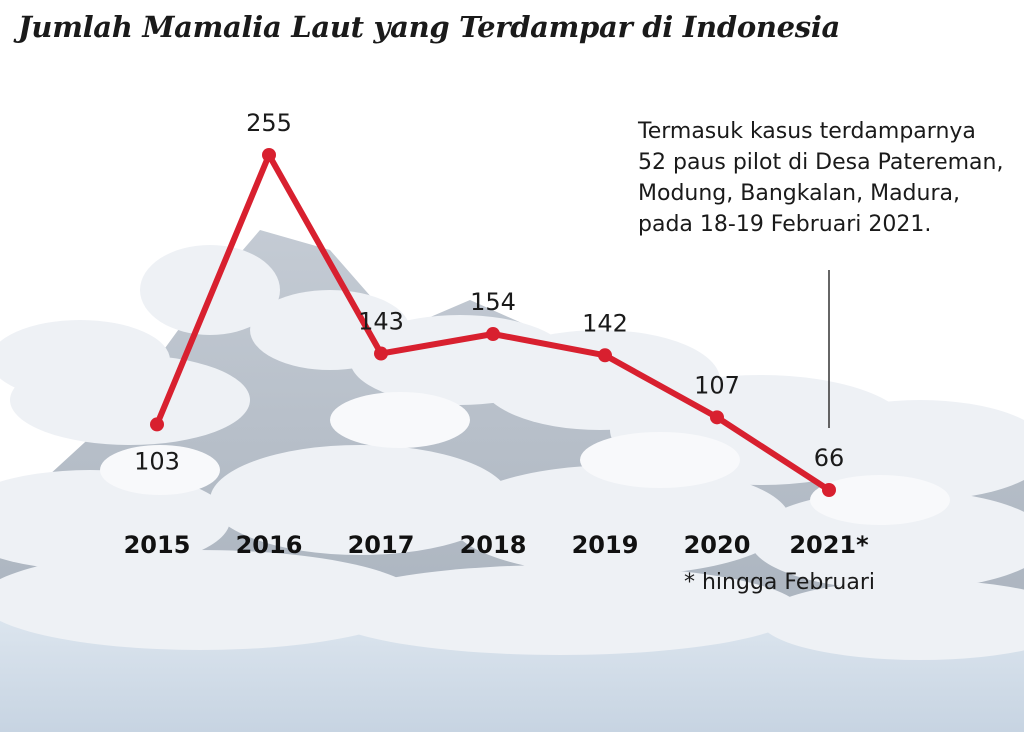  I want to click on annotation-line: 52 paus pilot di Desa Patereman,, so click(821, 162).